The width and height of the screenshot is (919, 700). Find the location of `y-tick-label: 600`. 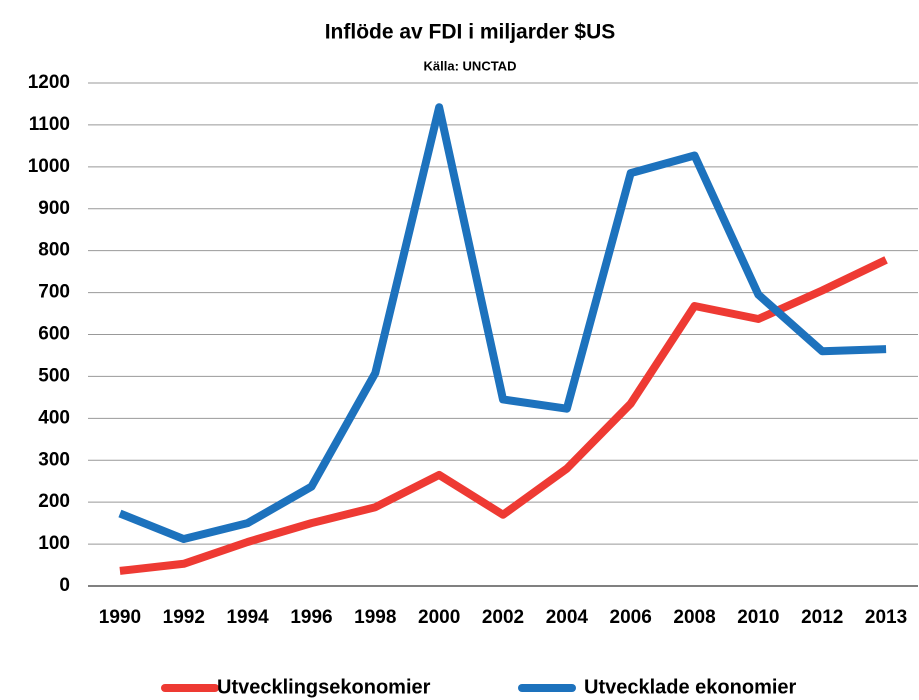

y-tick-label: 600 is located at coordinates (54, 334).